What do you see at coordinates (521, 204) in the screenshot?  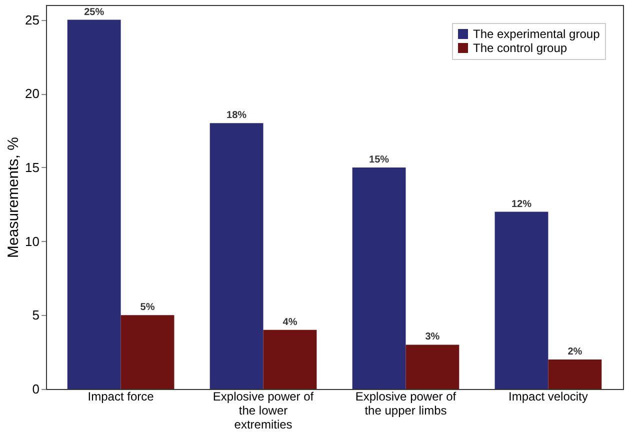 I see `data-label: 12%` at bounding box center [521, 204].